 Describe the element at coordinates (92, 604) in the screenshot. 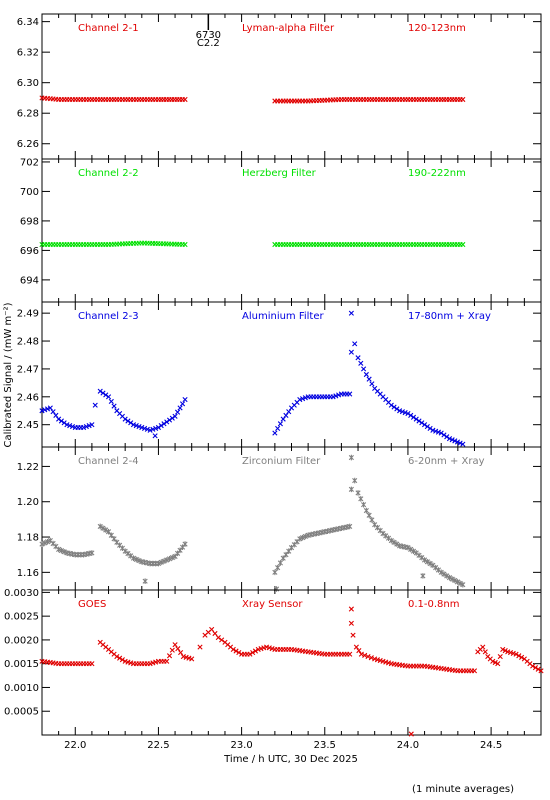

I see `panel-label: GOES` at that location.